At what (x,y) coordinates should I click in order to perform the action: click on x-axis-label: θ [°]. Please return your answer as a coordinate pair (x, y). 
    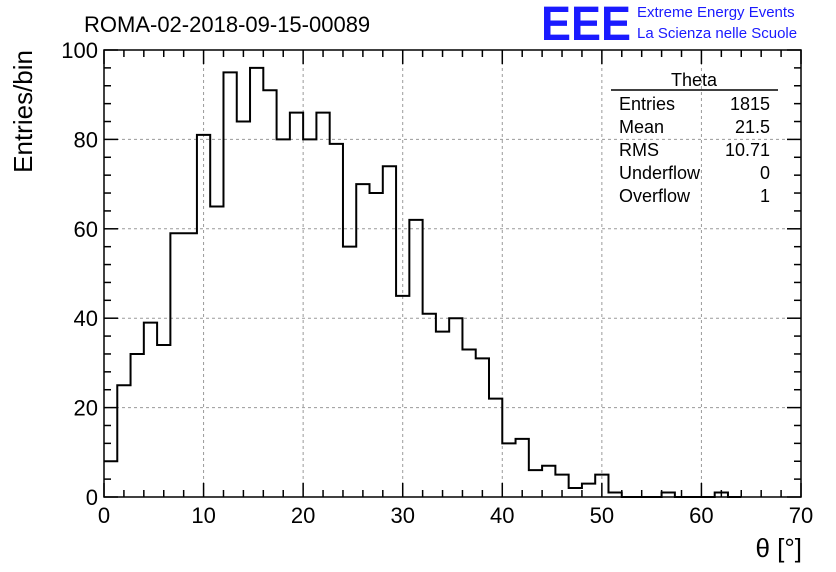
    Looking at the image, I should click on (778, 548).